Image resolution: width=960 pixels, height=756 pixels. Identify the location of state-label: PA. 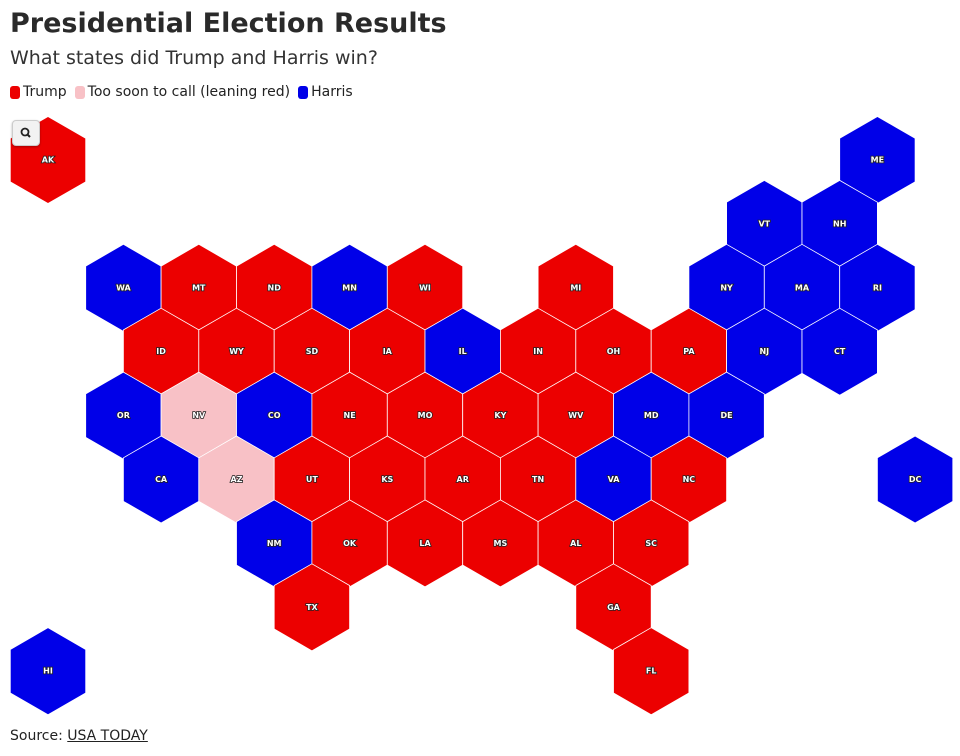
(689, 351).